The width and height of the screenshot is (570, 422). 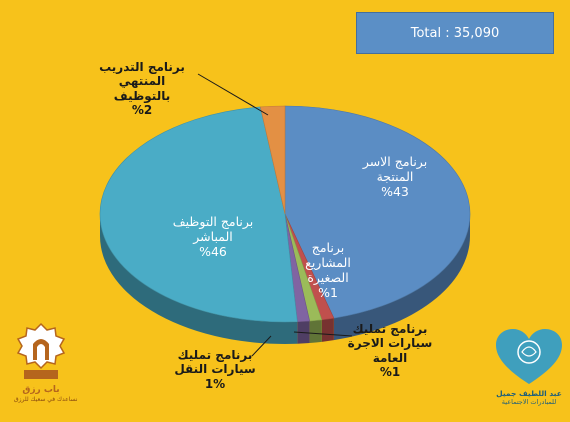 What do you see at coordinates (142, 81) in the screenshot?
I see `label-training-line2: المنتهي` at bounding box center [142, 81].